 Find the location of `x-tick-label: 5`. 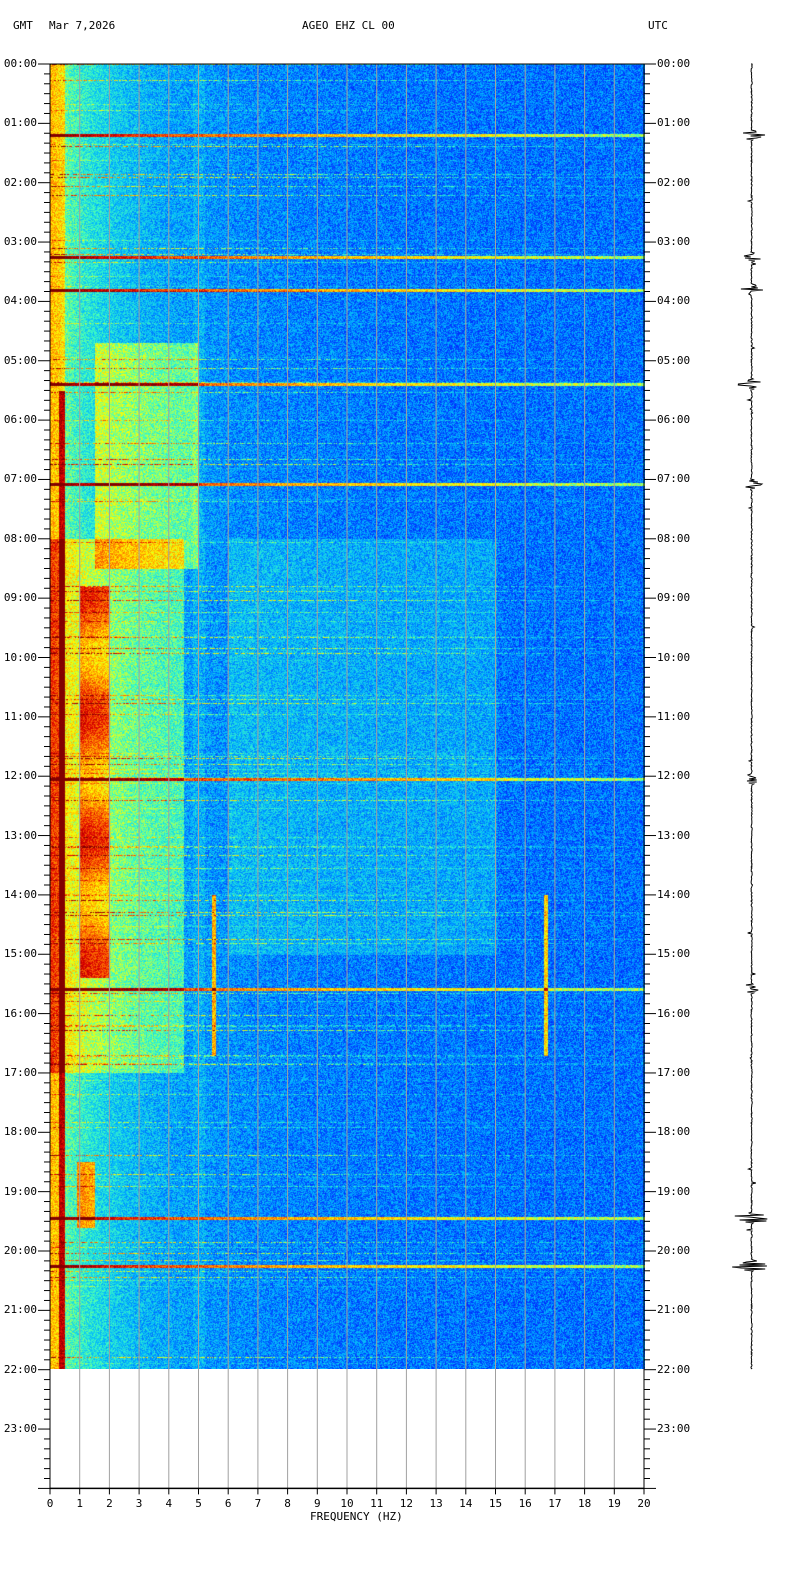

x-tick-label: 5 is located at coordinates (198, 1504).